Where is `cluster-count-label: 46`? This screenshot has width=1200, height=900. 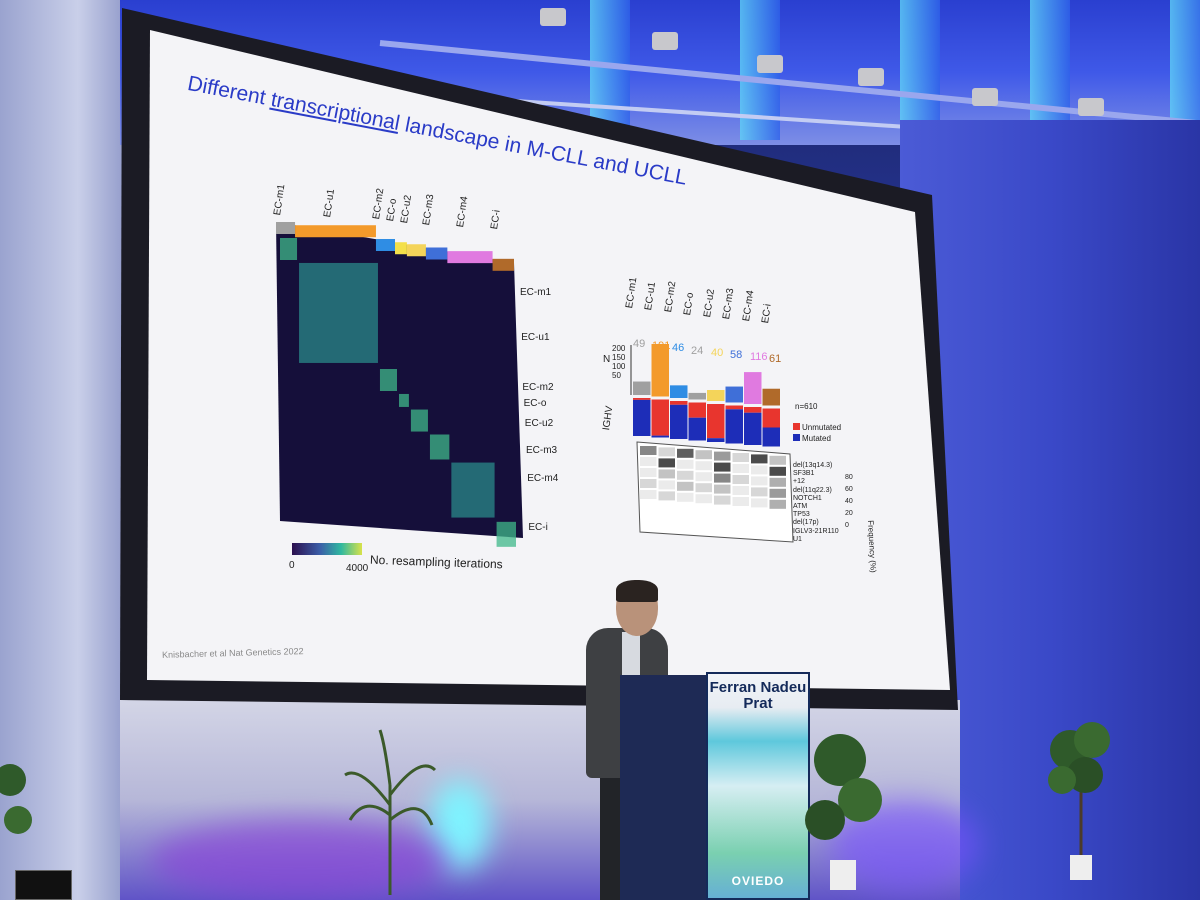
cluster-count-label: 46 is located at coordinates (678, 348).